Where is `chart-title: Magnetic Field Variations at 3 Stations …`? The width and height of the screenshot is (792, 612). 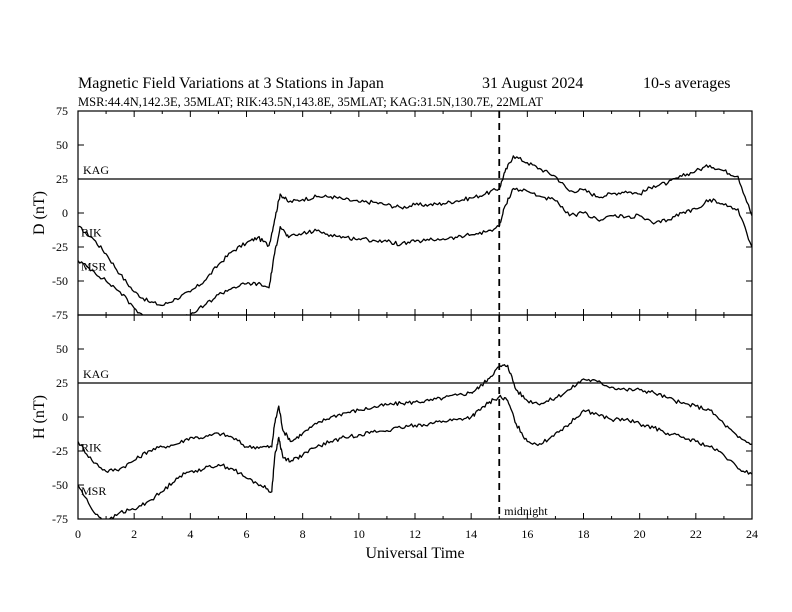
chart-title: Magnetic Field Variations at 3 Stations … is located at coordinates (231, 83).